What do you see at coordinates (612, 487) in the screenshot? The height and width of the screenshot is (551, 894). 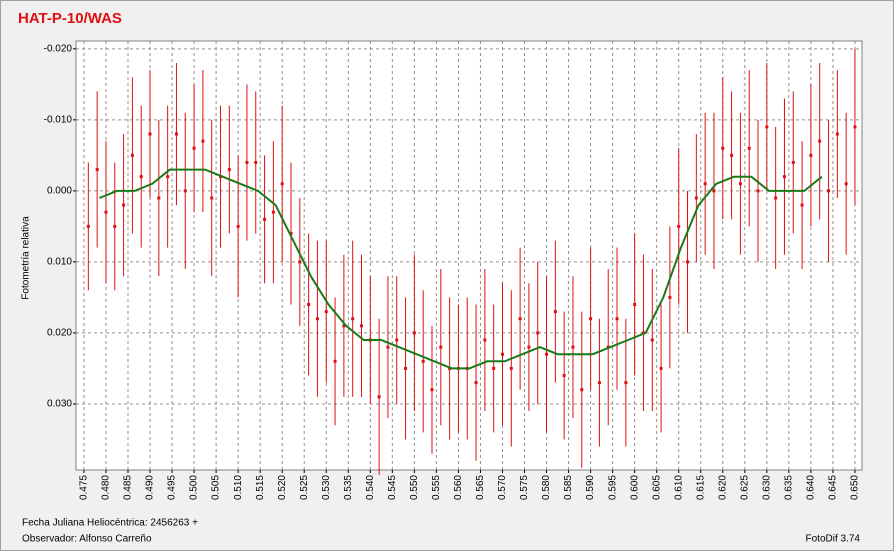 I see `x-tick-label: 0.595` at bounding box center [612, 487].